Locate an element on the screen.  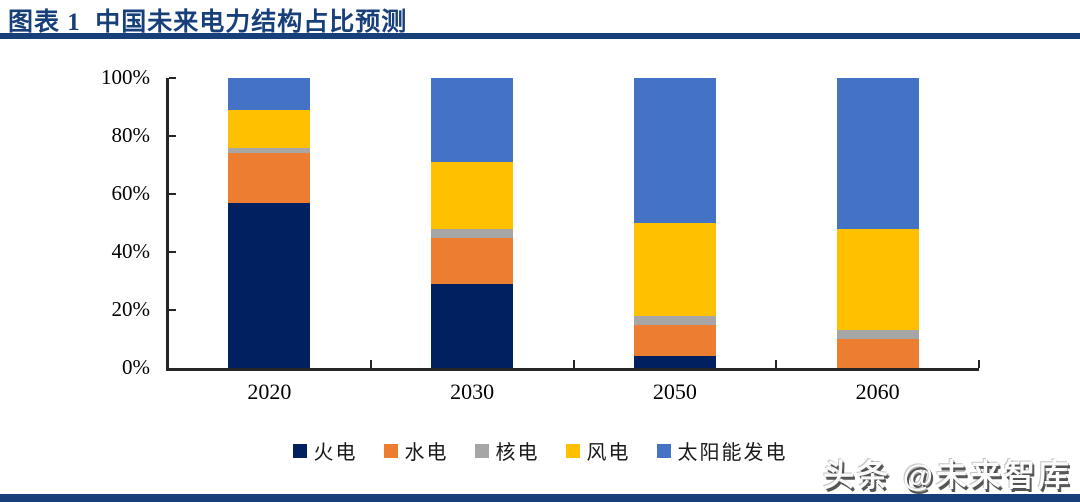
bar-segment-s0-2050 is located at coordinates (674, 362).